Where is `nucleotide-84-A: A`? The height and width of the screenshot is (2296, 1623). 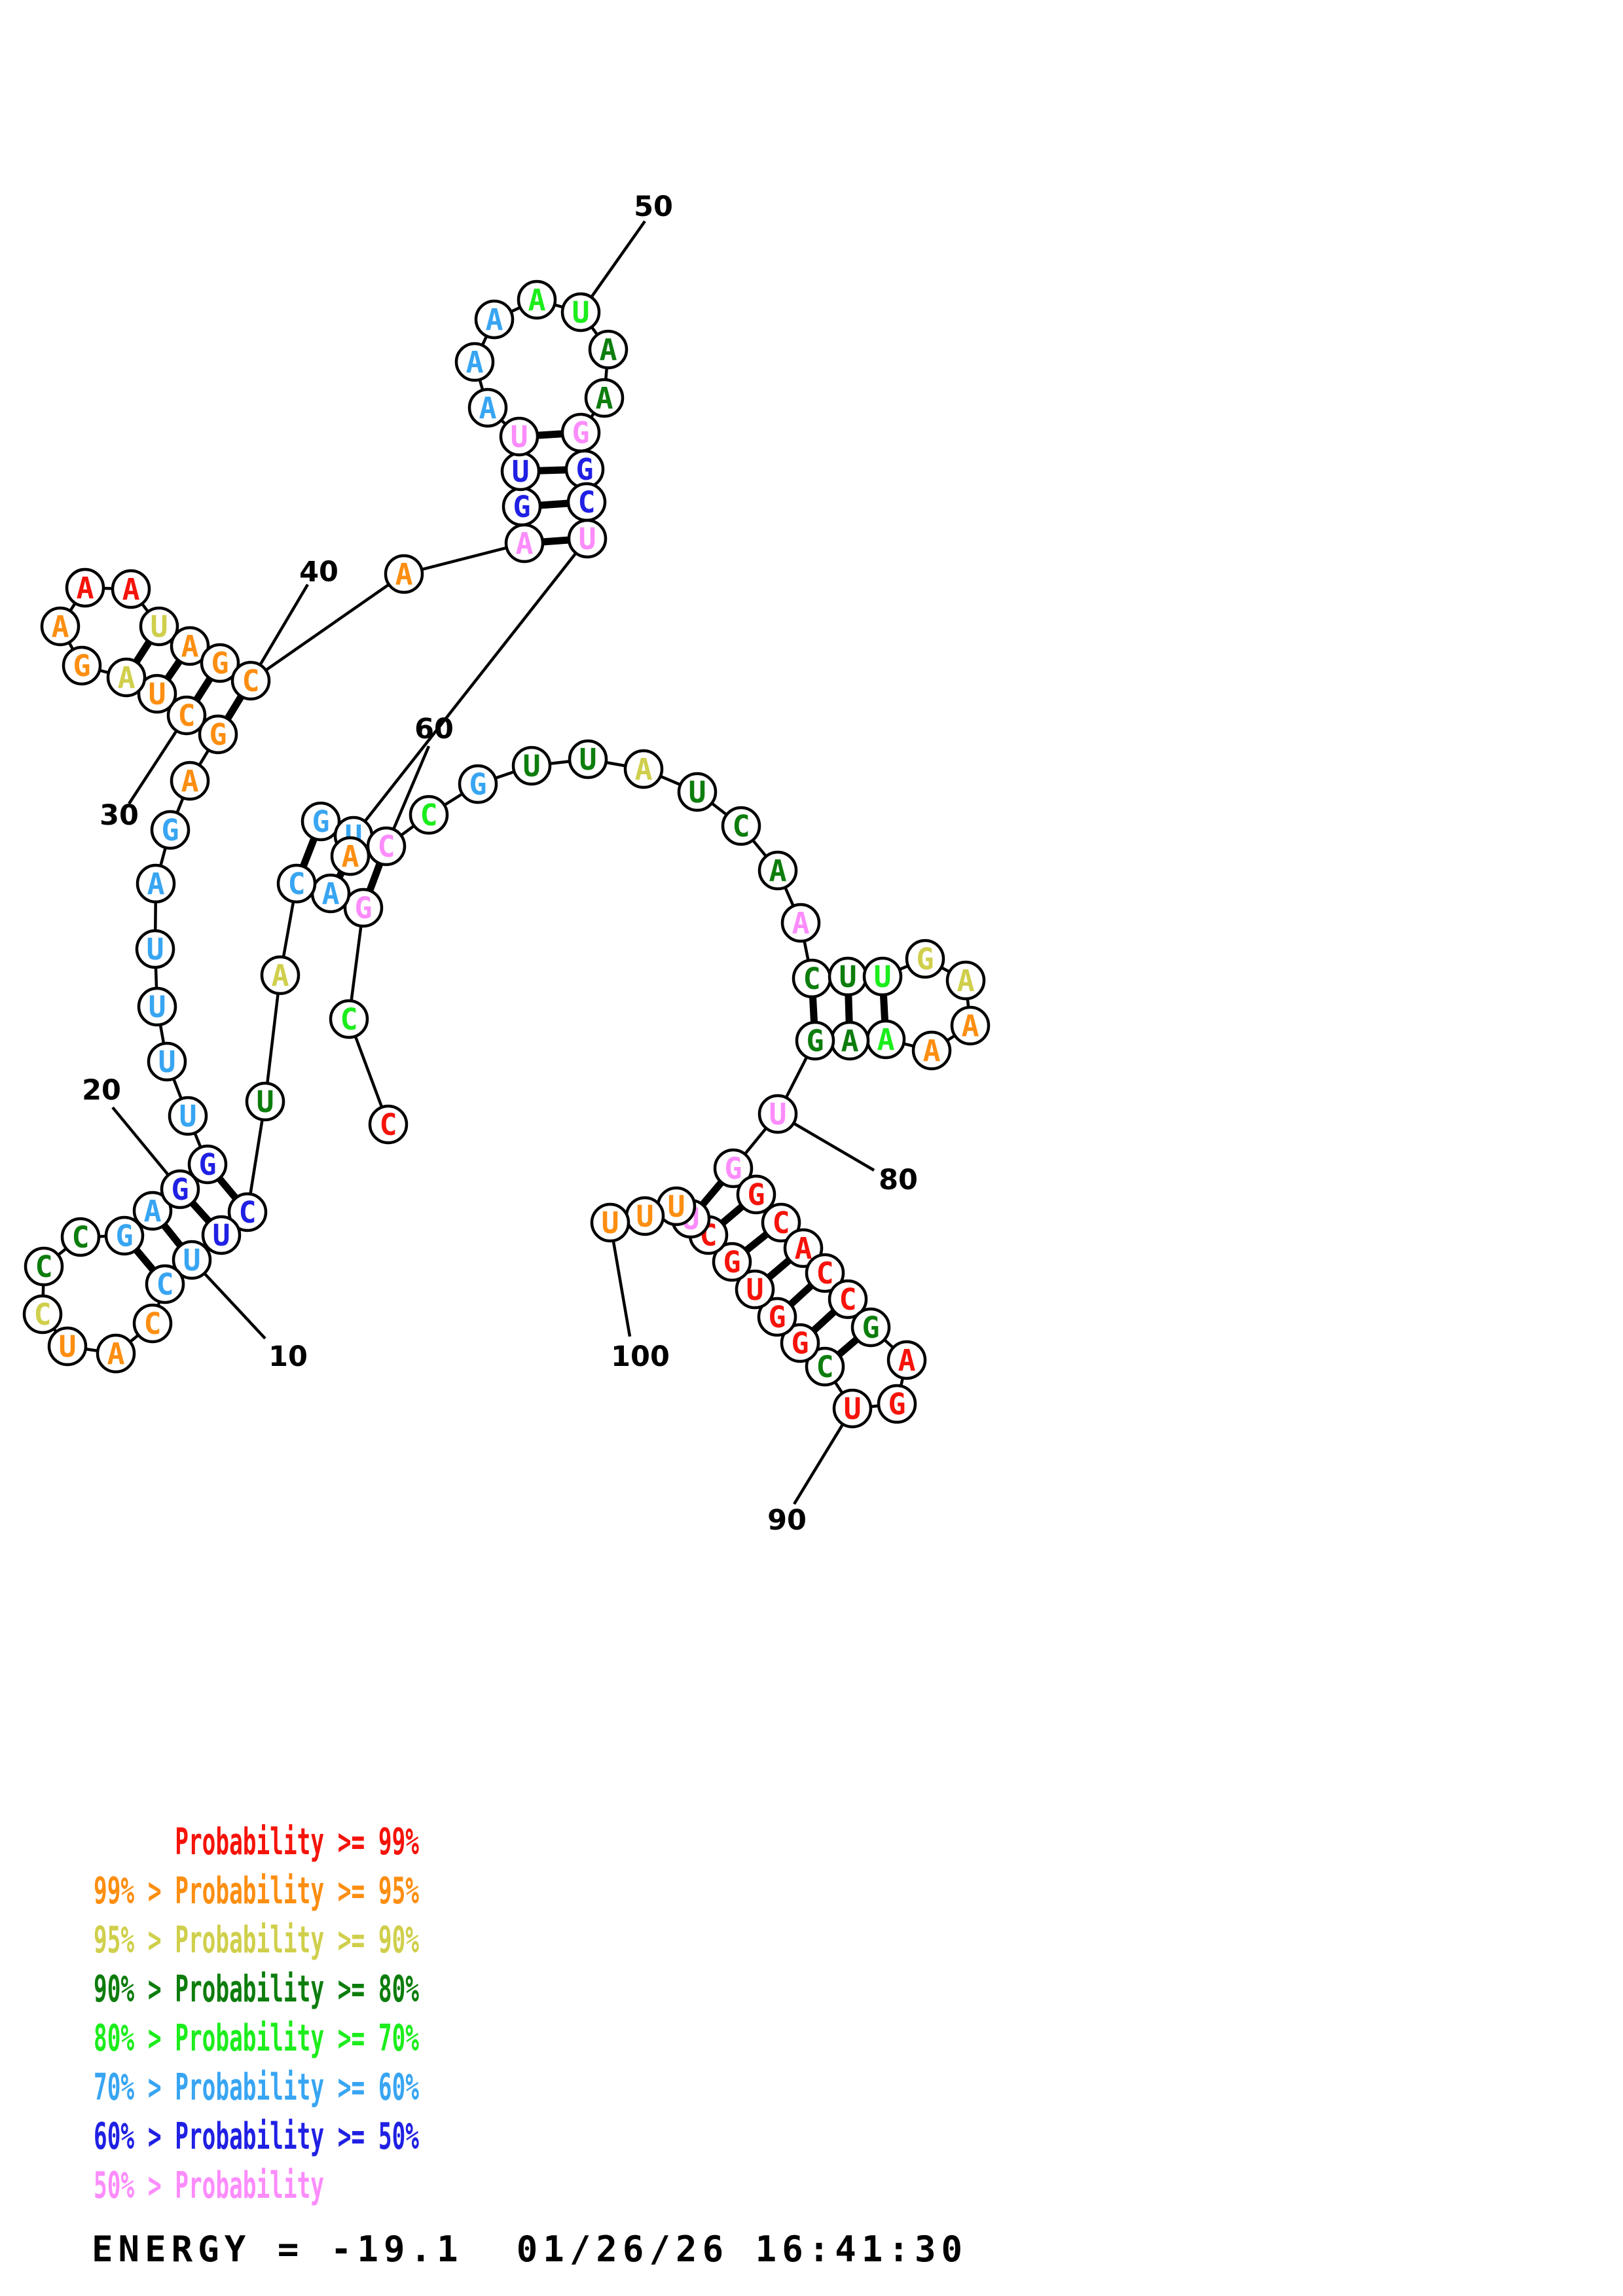 nucleotide-84-A: A is located at coordinates (803, 1248).